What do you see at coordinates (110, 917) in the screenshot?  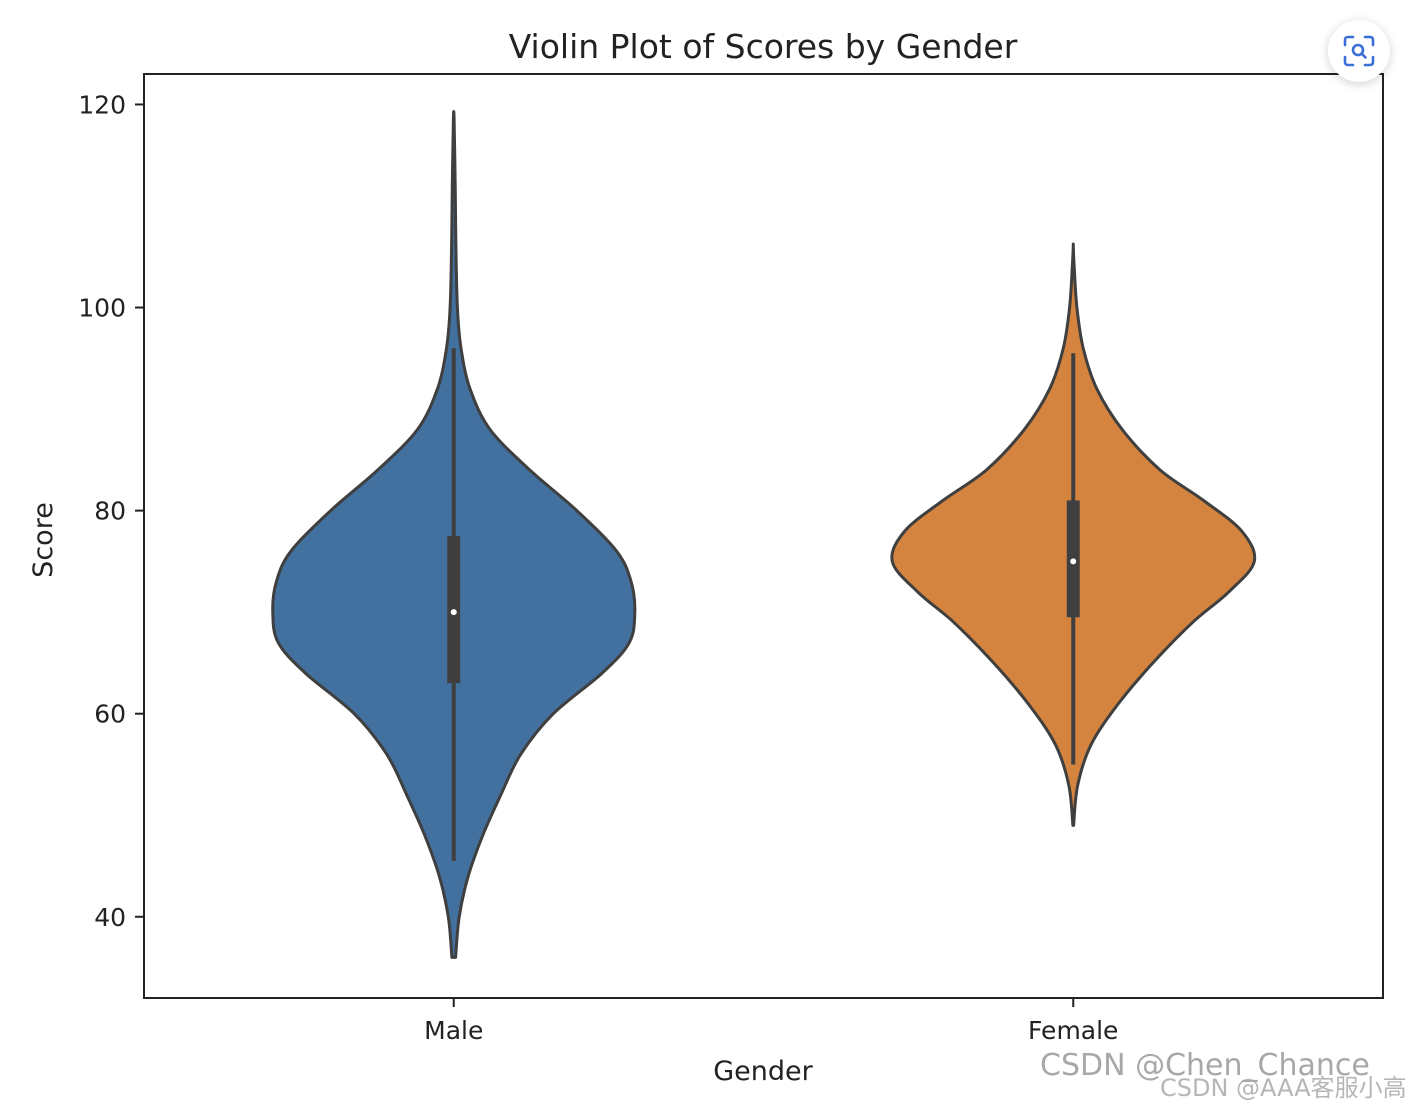 I see `y-tick-label: 40` at bounding box center [110, 917].